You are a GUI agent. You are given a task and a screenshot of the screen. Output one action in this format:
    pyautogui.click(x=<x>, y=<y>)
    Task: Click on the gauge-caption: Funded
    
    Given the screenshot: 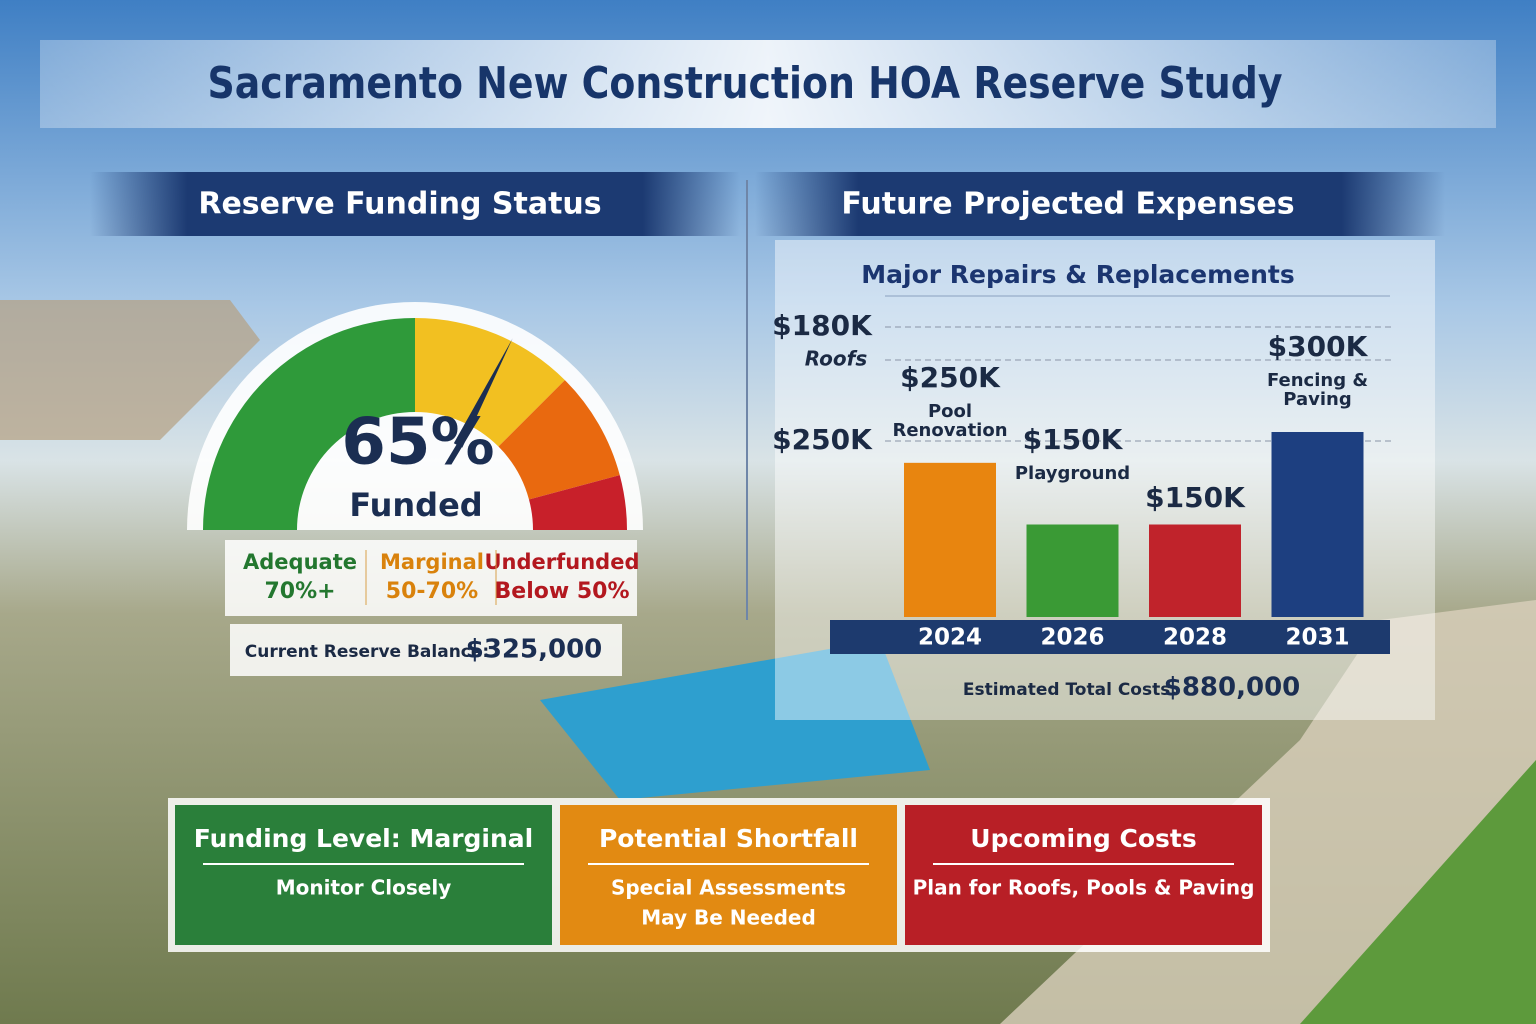 What is the action you would take?
    pyautogui.click(x=415, y=505)
    